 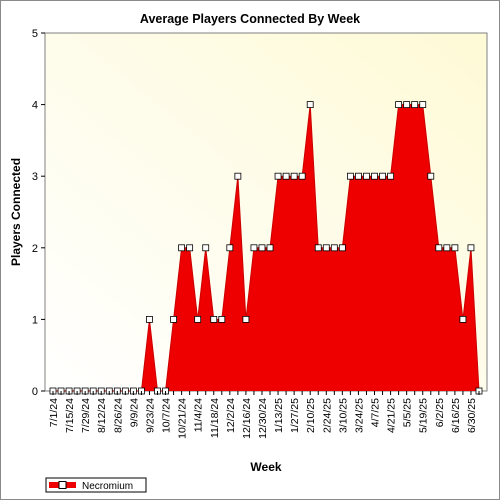 I want to click on y-tick-label: 1, so click(x=35, y=320).